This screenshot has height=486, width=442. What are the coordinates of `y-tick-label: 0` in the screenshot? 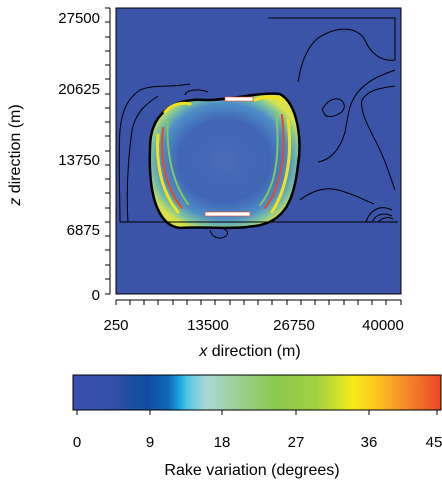 It's located at (96, 295).